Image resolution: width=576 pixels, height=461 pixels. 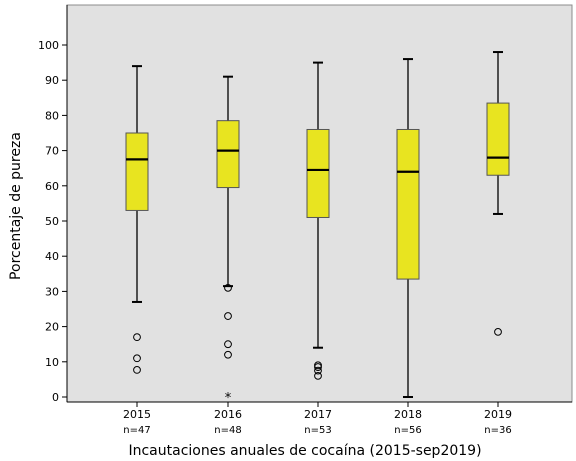 What do you see at coordinates (228, 398) in the screenshot?
I see `extreme-point: *` at bounding box center [228, 398].